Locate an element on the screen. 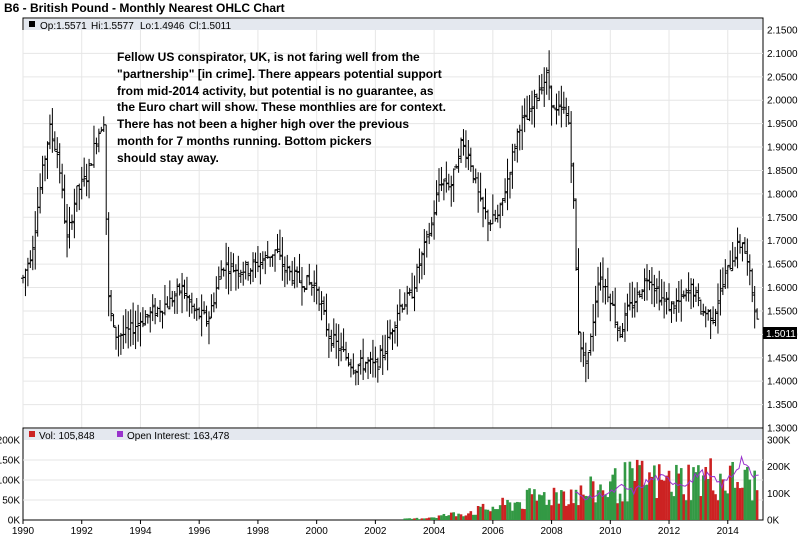 This screenshot has width=800, height=557. last-price-box: 1.5011 is located at coordinates (780, 333).